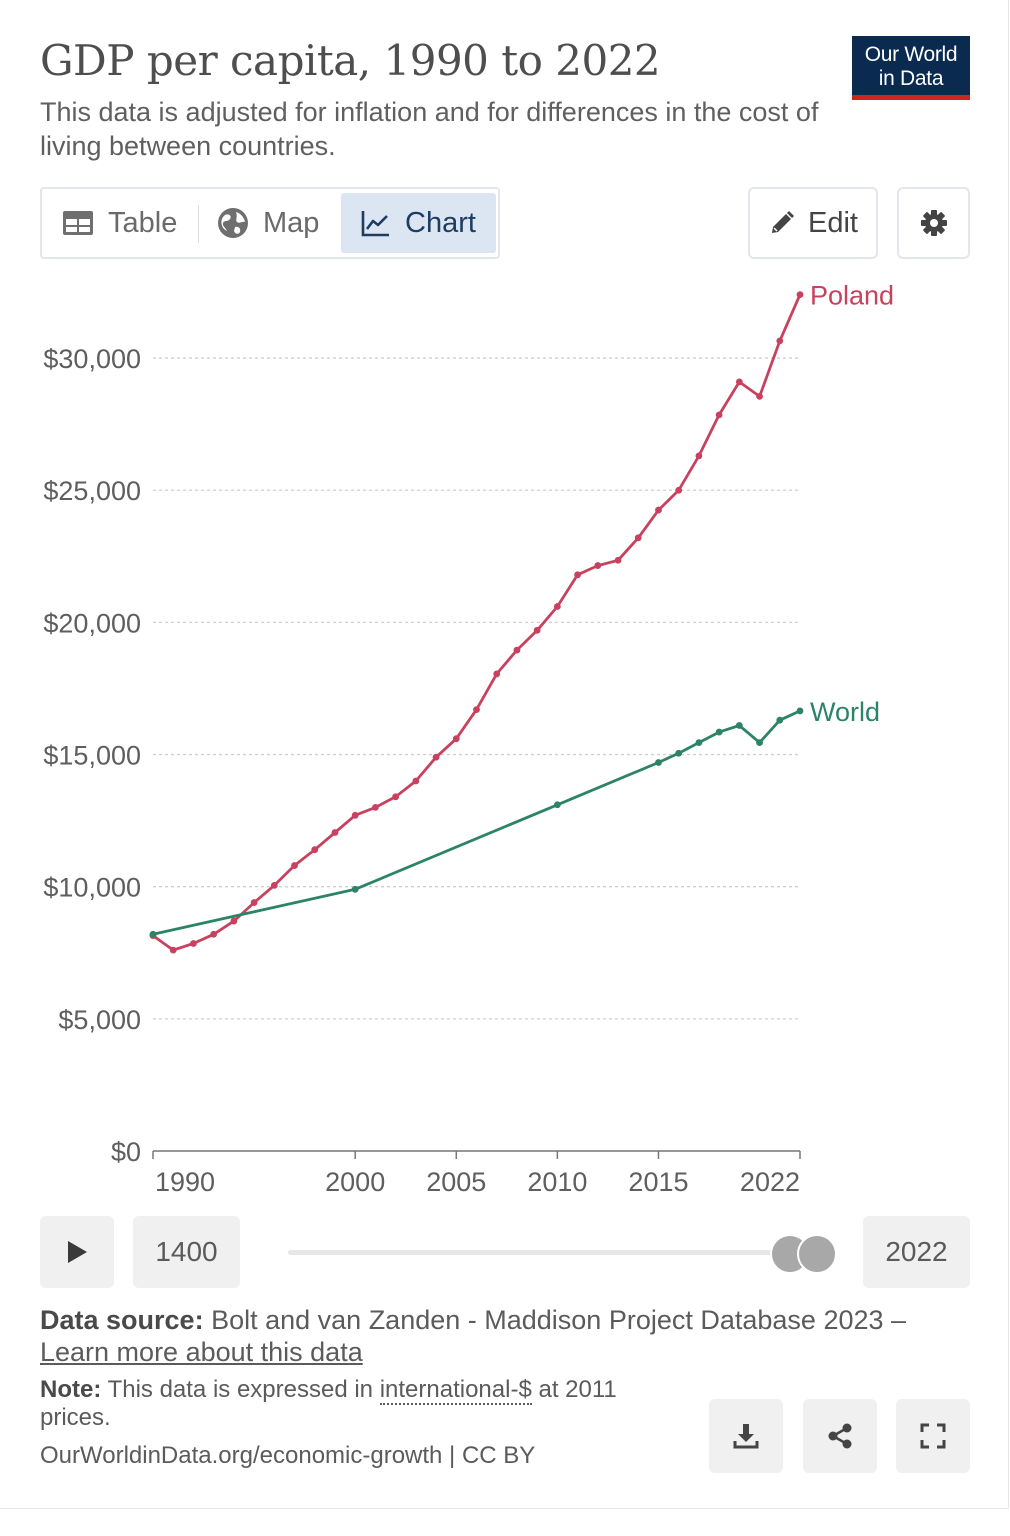  Describe the element at coordinates (852, 296) in the screenshot. I see `series-label-poland: Poland` at that location.